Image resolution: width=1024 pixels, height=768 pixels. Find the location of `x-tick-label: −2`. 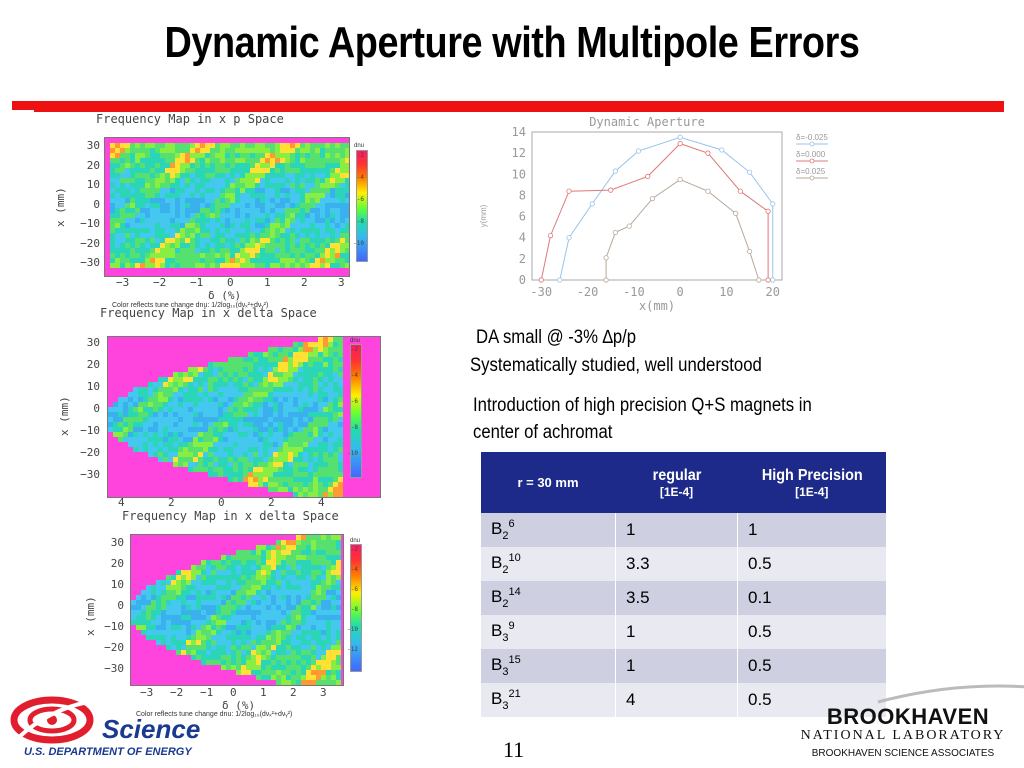

x-tick-label: −2 is located at coordinates (177, 692).